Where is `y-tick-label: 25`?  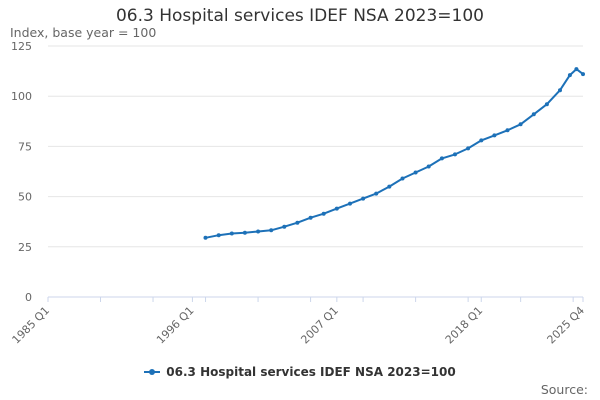
y-tick-label: 25 is located at coordinates (25, 247).